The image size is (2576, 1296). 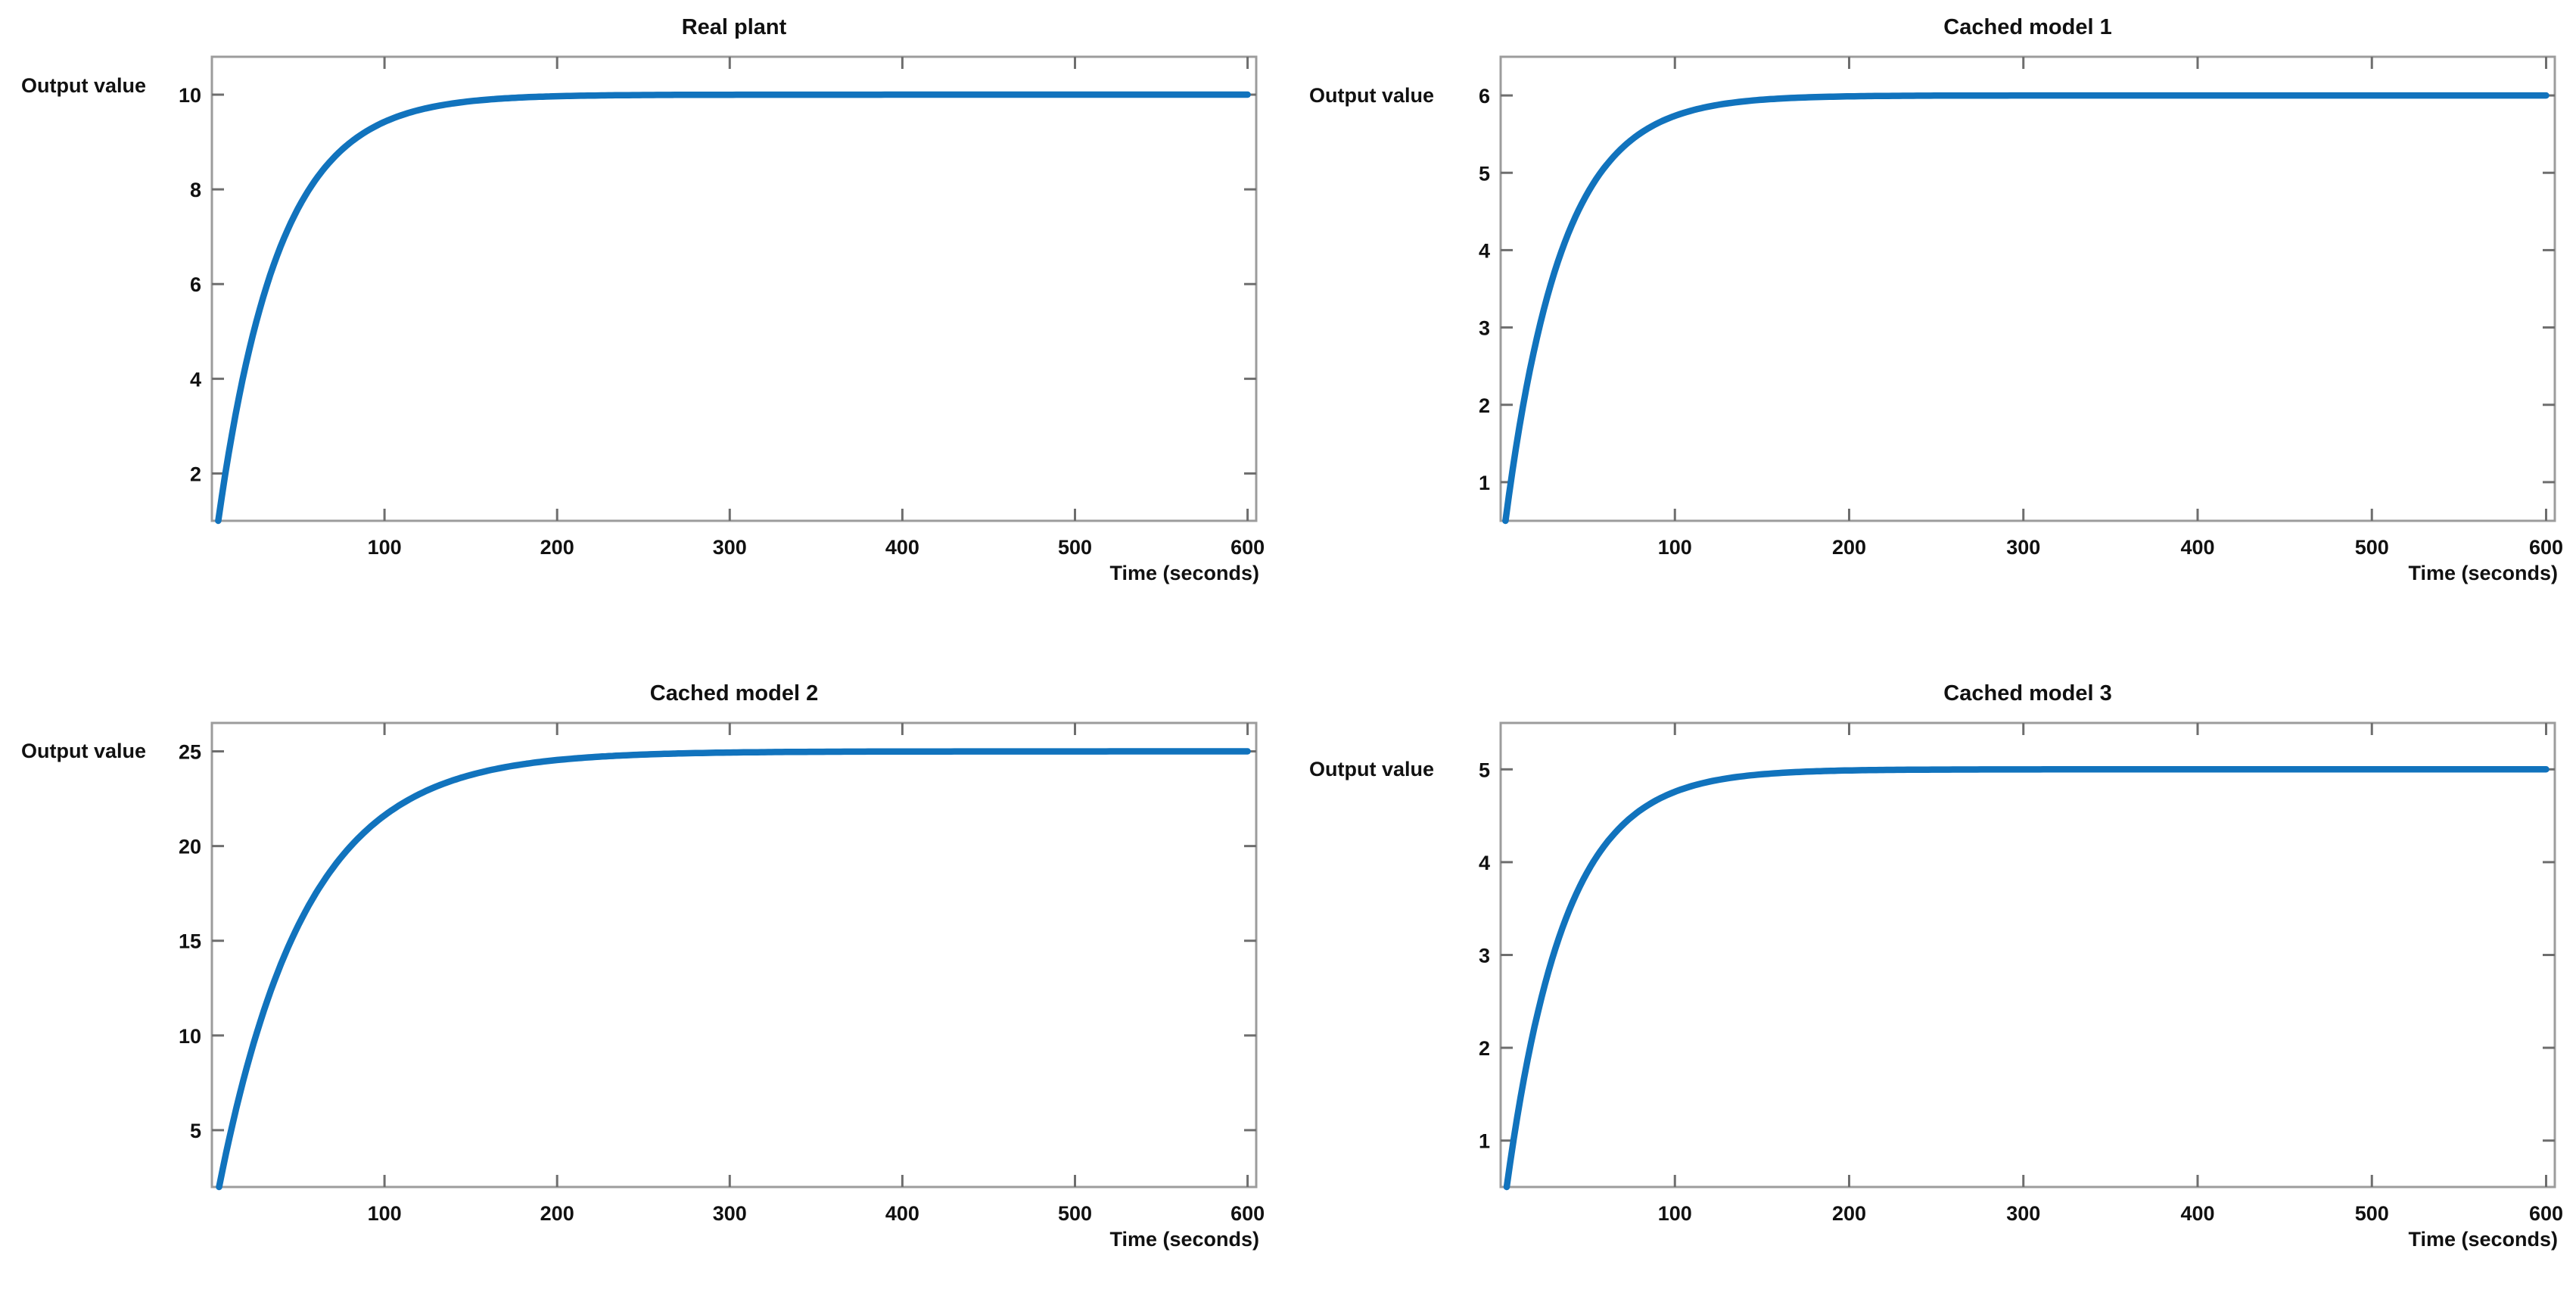 What do you see at coordinates (190, 941) in the screenshot?
I see `svg-text: 15` at bounding box center [190, 941].